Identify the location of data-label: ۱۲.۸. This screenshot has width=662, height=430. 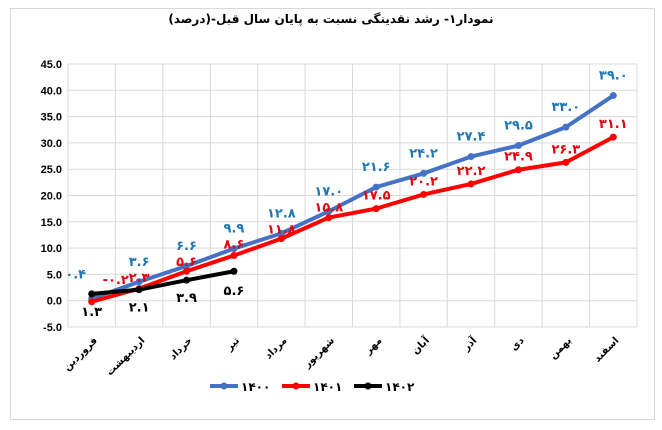
(281, 213).